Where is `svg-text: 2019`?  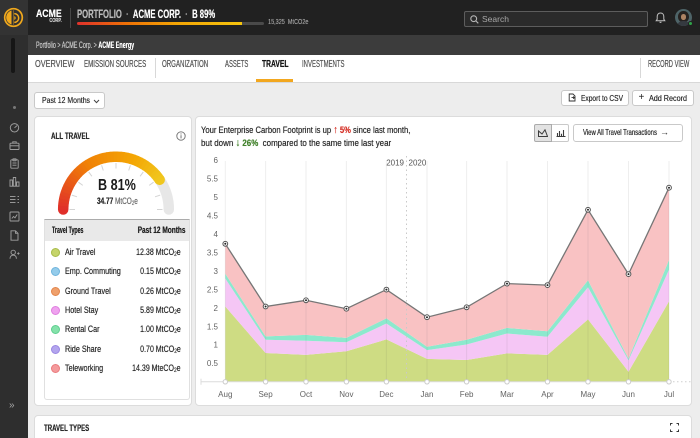
svg-text: 2019 is located at coordinates (395, 163).